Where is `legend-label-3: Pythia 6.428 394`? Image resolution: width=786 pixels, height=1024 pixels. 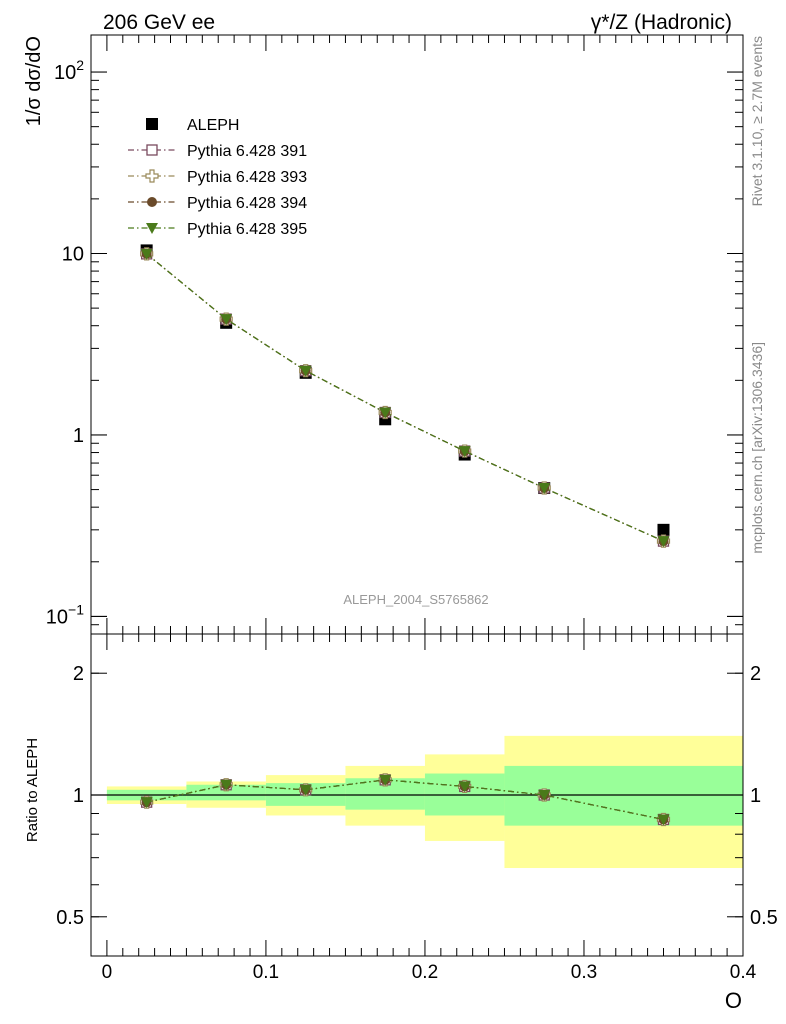
legend-label-3: Pythia 6.428 394 is located at coordinates (247, 203).